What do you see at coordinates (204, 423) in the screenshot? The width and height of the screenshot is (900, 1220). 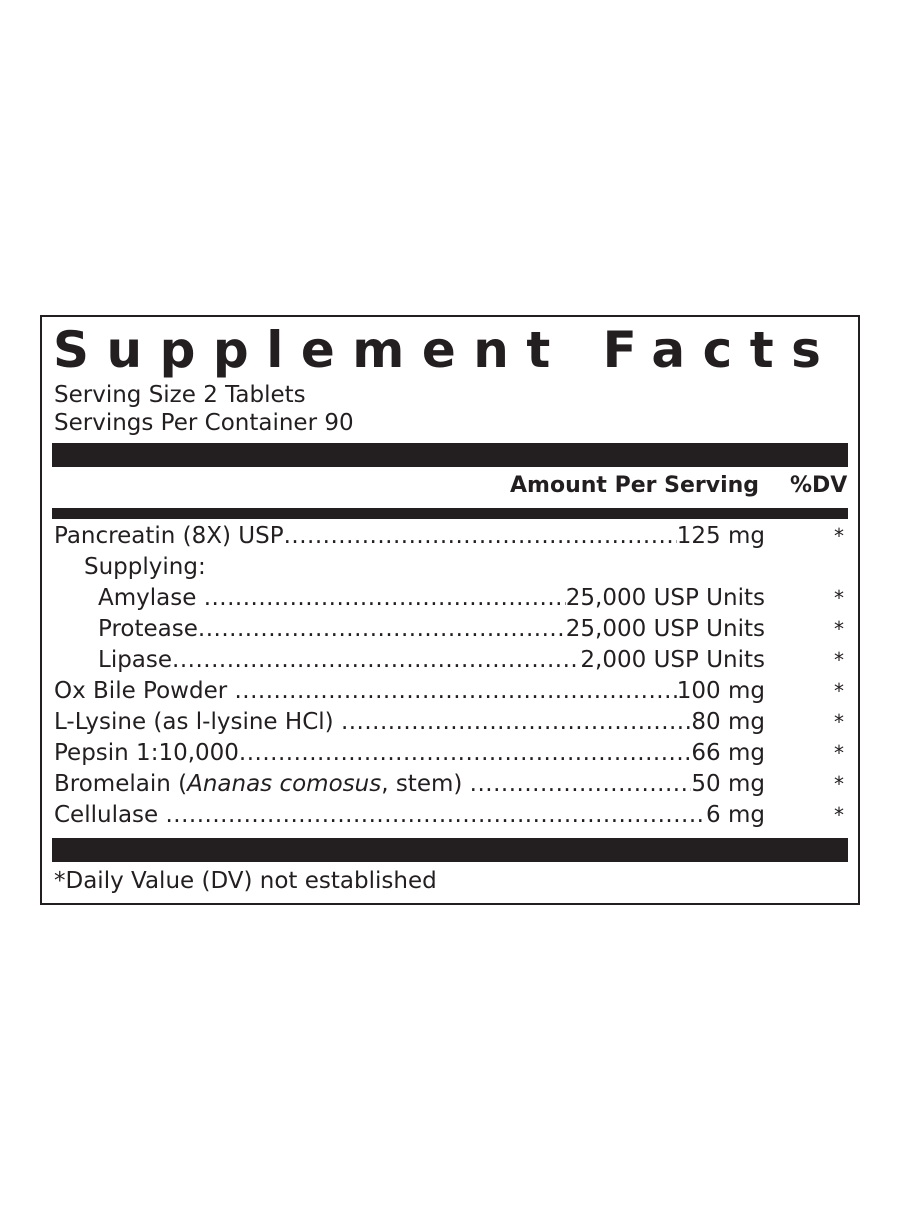 I see `servings-per-container: Servings Per Container 90` at bounding box center [204, 423].